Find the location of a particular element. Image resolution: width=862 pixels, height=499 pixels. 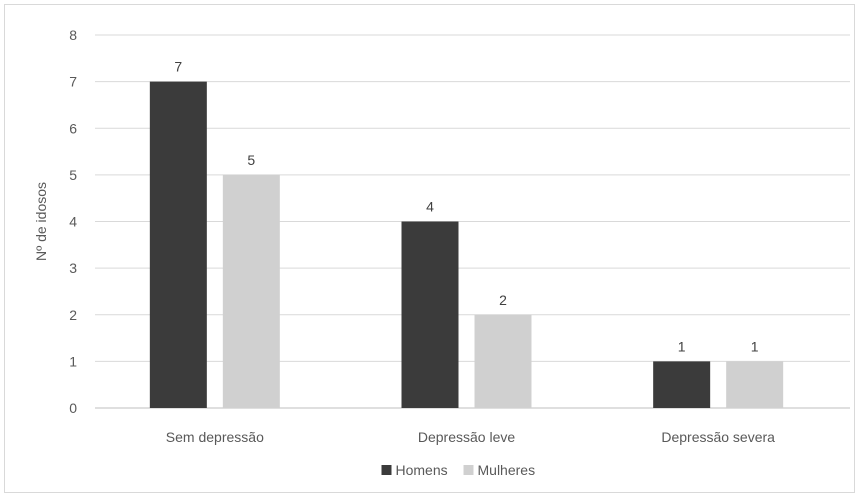

y-axis-ticks: 0 1 2 3 4 5 6 7 8 is located at coordinates (73, 221).